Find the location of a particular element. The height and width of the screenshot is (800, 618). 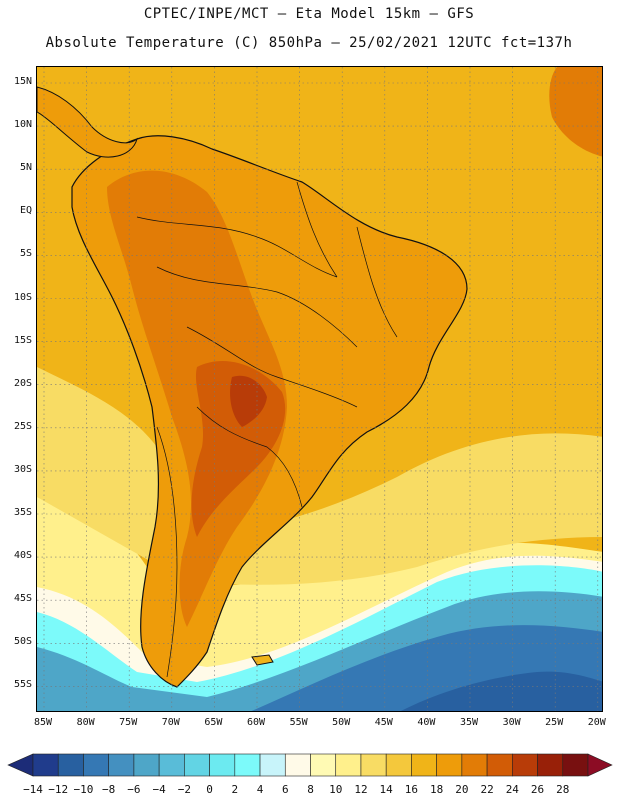

colorbar-tick-label: −6 is located at coordinates (134, 789).